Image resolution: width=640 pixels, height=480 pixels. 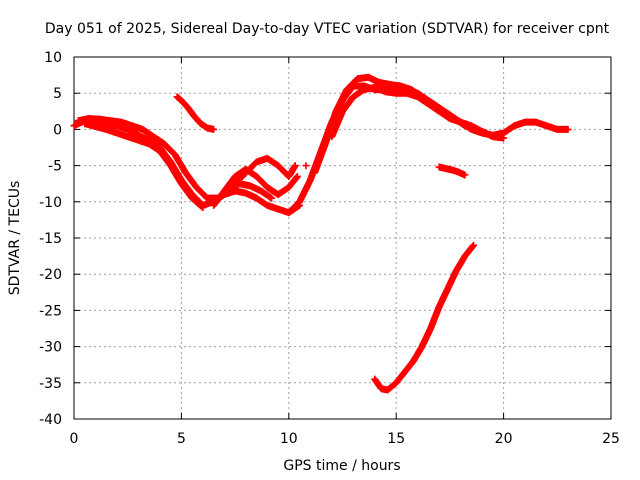 I want to click on y-tick-label: -40, so click(x=50, y=420).